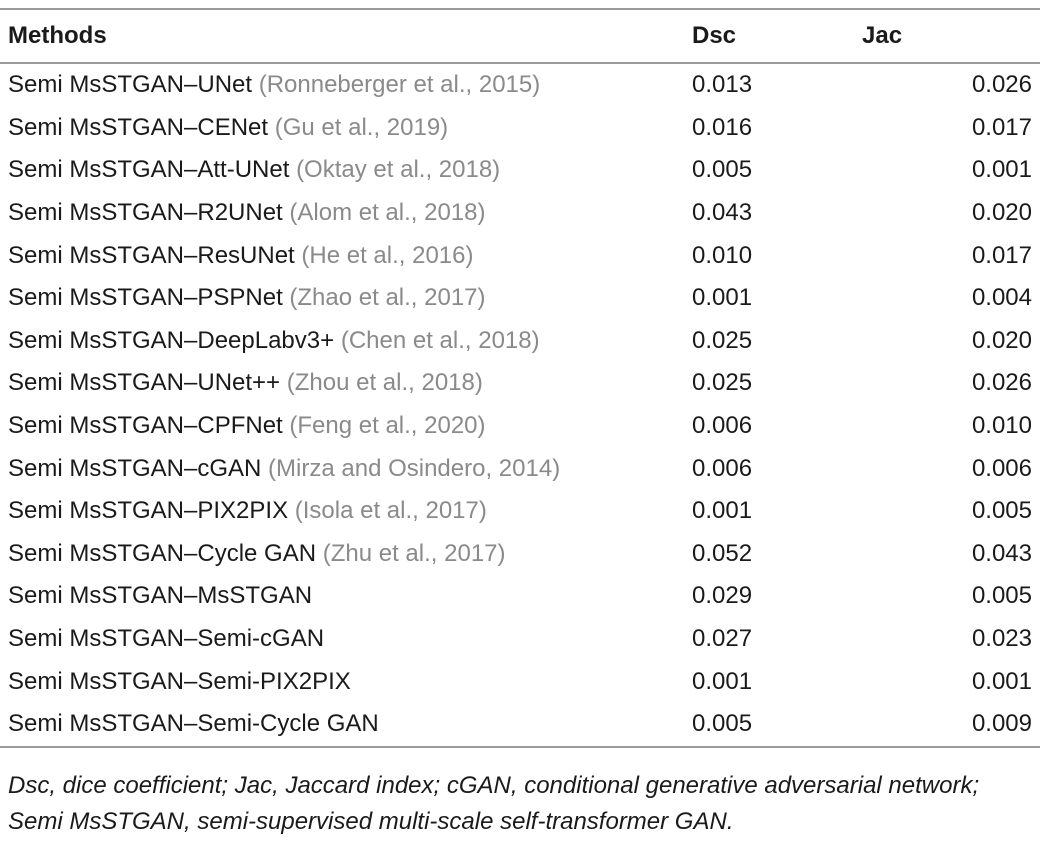 This screenshot has width=1040, height=846. What do you see at coordinates (151, 255) in the screenshot?
I see `method-name: Semi MsSTGAN–ResUNet` at bounding box center [151, 255].